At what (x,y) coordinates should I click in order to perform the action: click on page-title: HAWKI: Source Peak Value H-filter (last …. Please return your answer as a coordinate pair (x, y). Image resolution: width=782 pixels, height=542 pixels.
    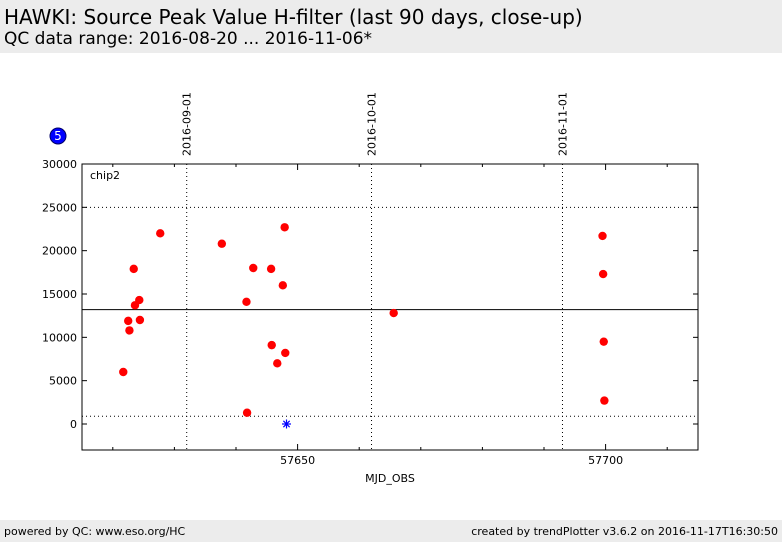
    Looking at the image, I should click on (293, 17).